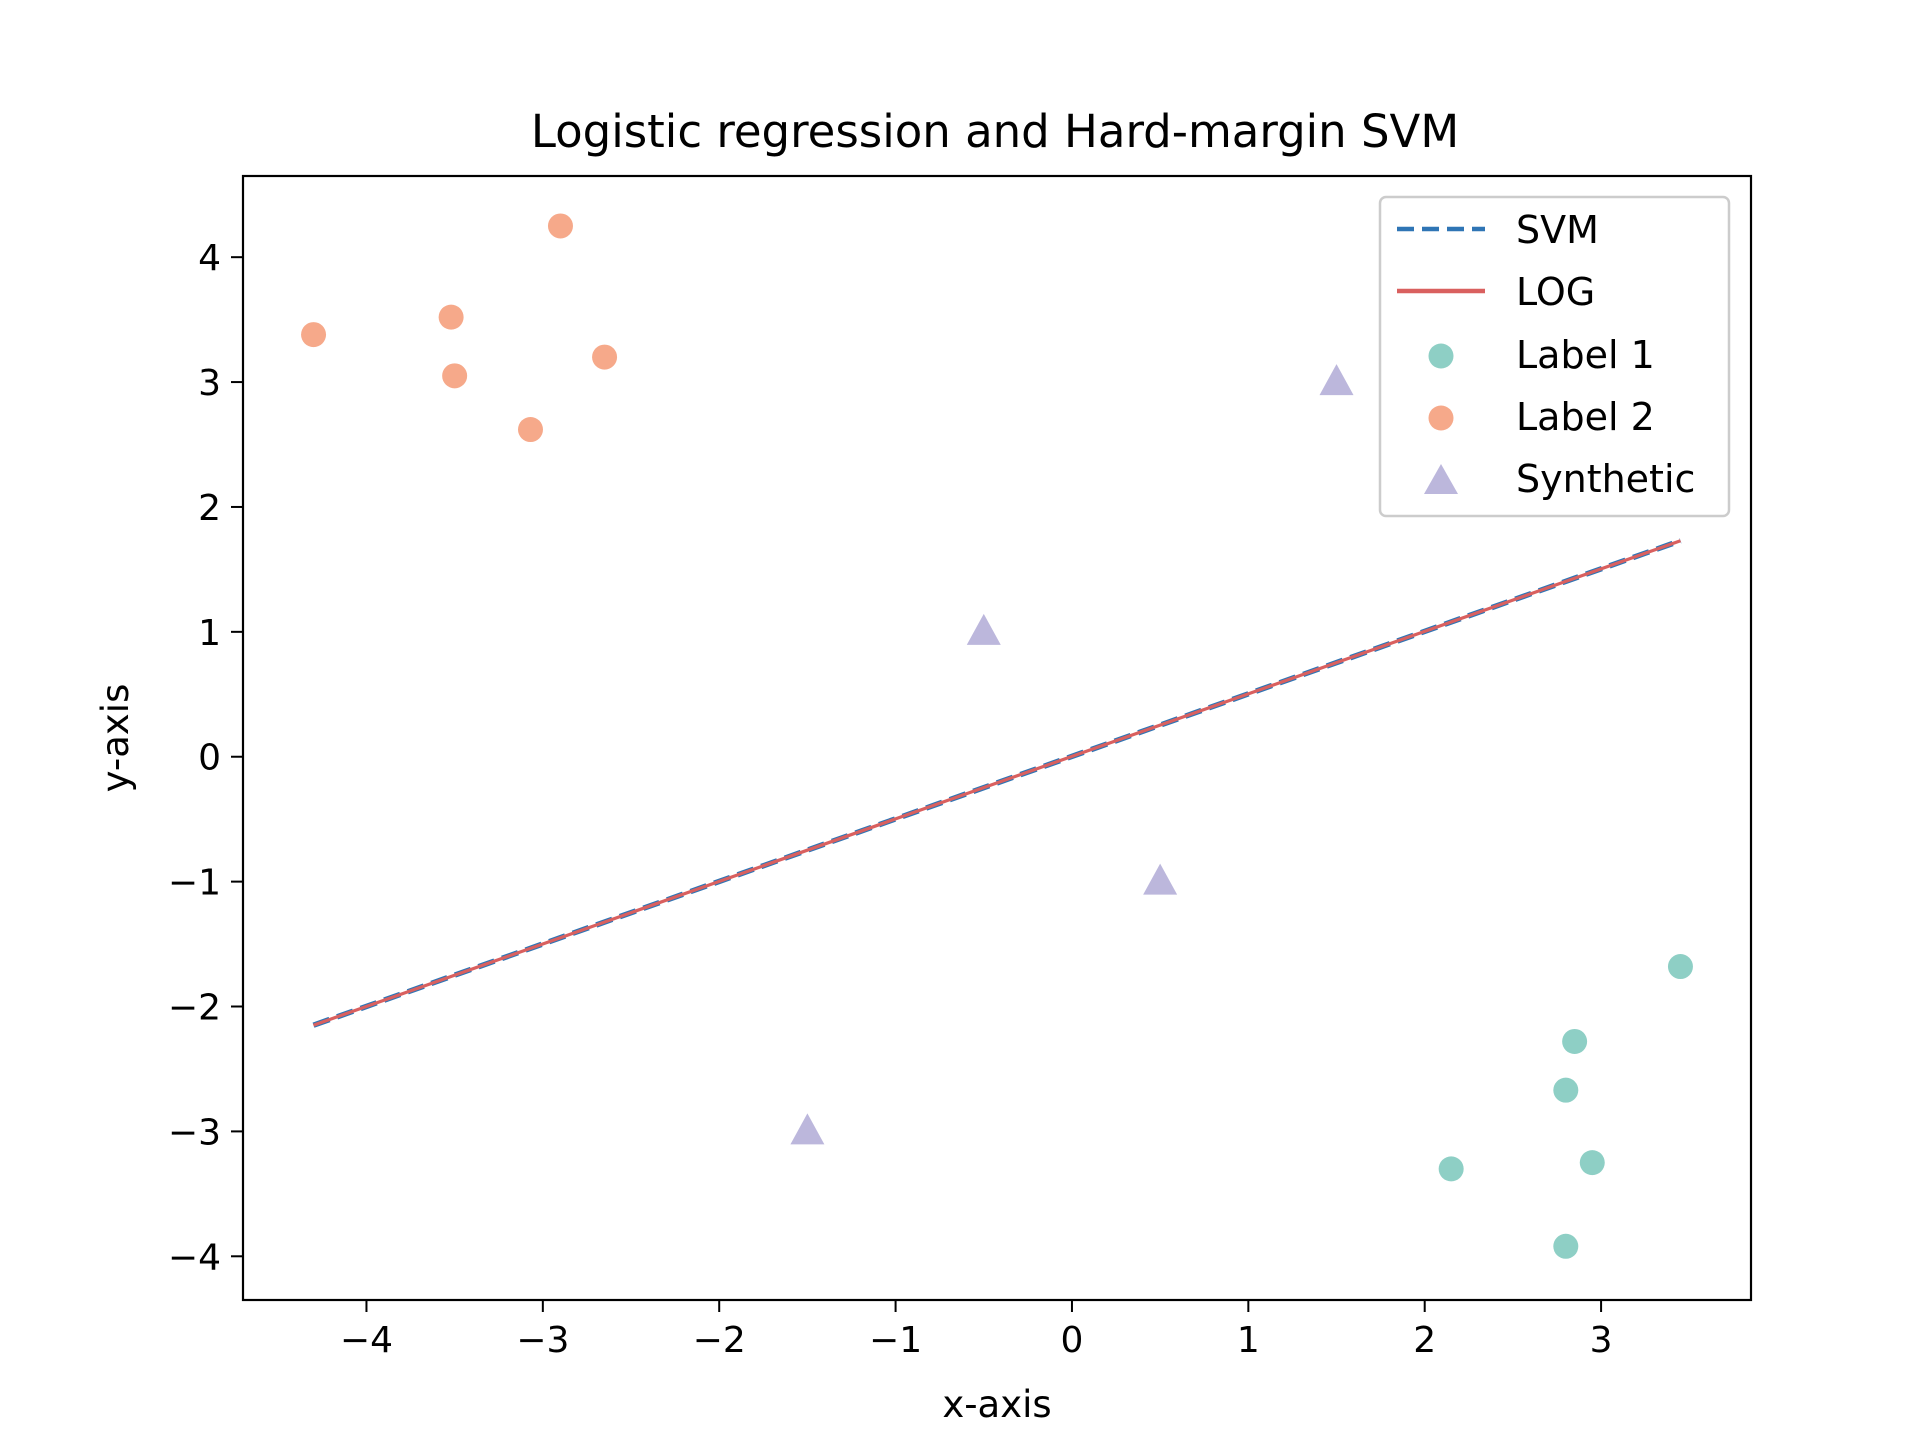  Describe the element at coordinates (1555, 292) in the screenshot. I see `legend-log-label: LOG` at that location.